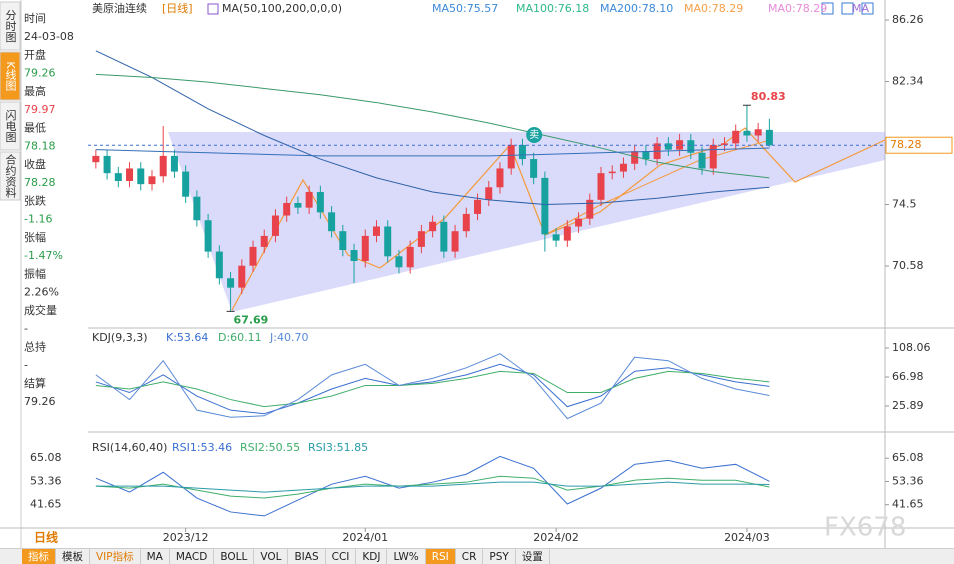 This screenshot has height=564, width=954. What do you see at coordinates (35, 274) in the screenshot?
I see `info-label: 振幅` at bounding box center [35, 274].